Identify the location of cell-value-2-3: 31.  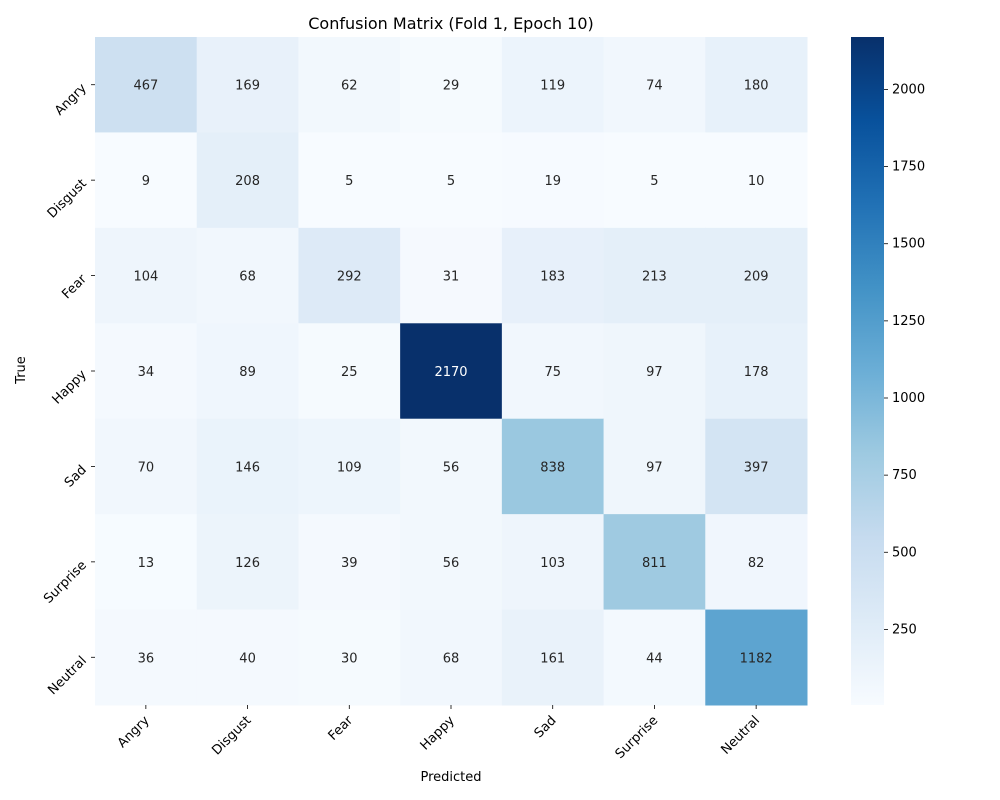
(451, 277).